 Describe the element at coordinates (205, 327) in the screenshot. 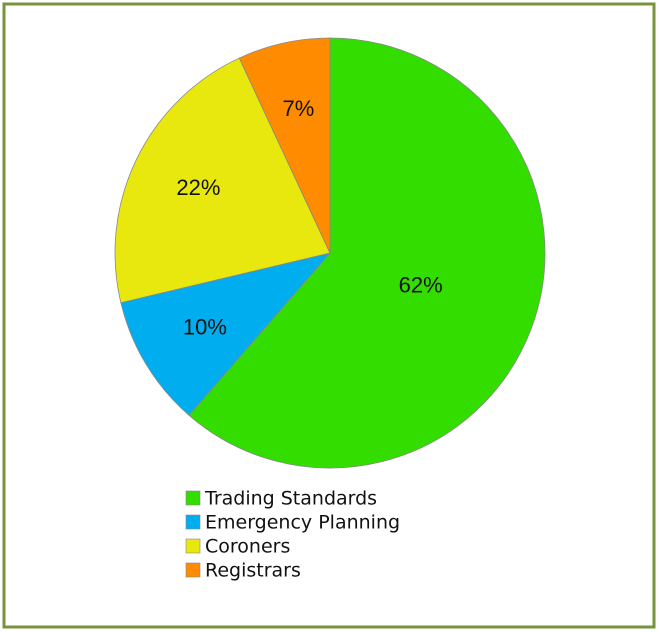

I see `data-label: 10%` at that location.